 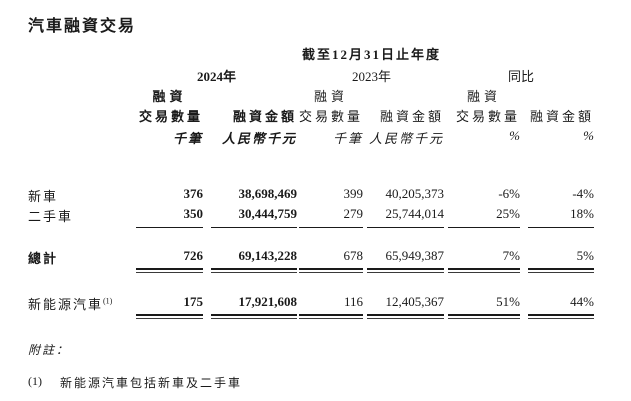 I want to click on nev-2023-amount: 12,405,367, so click(x=415, y=301).